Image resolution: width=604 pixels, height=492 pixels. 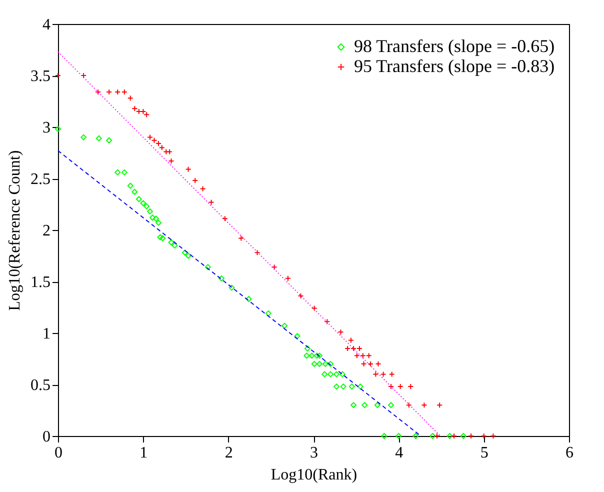 What do you see at coordinates (15, 230) in the screenshot?
I see `y-axis-title: Log10(Reference Count)` at bounding box center [15, 230].